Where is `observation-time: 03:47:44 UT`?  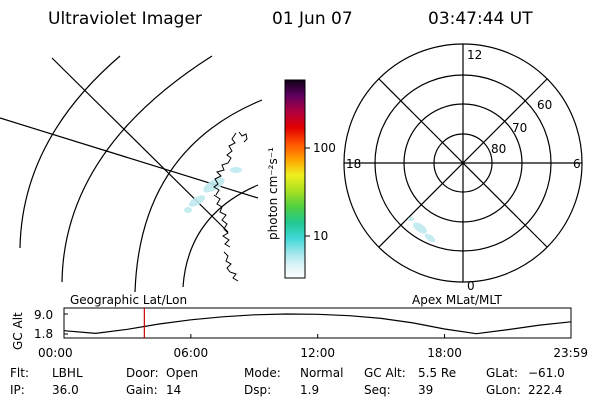
observation-time: 03:47:44 UT is located at coordinates (480, 19).